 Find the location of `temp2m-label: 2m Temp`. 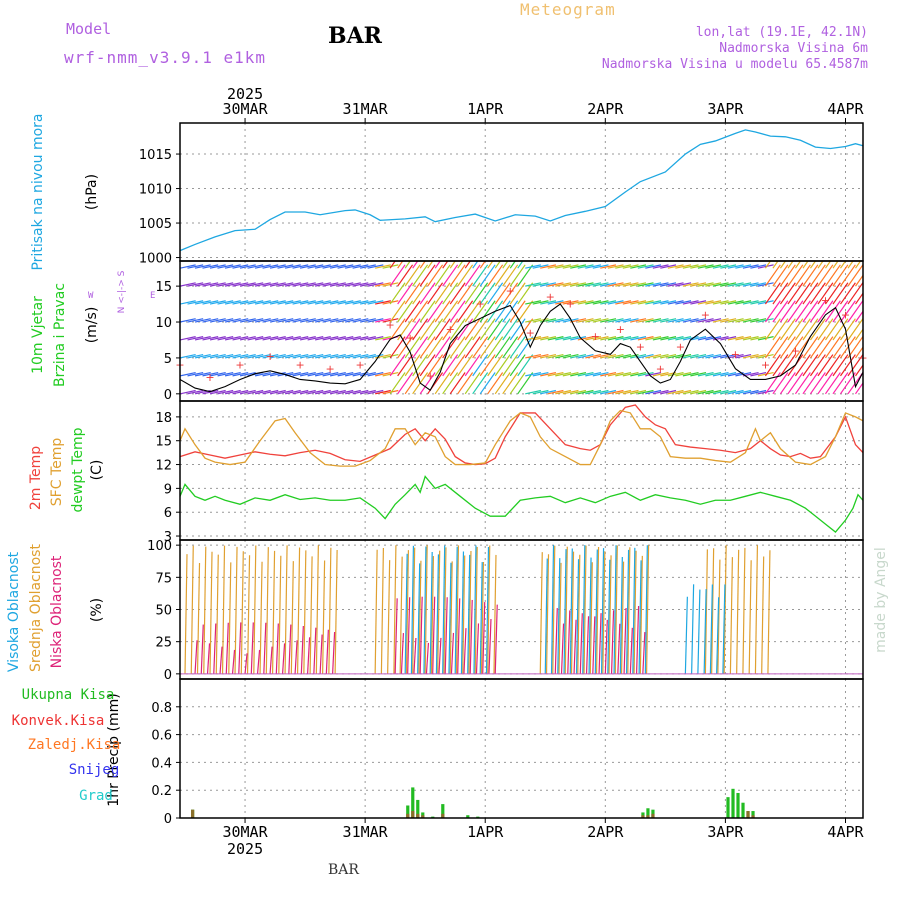

temp2m-label: 2m Temp is located at coordinates (36, 478).